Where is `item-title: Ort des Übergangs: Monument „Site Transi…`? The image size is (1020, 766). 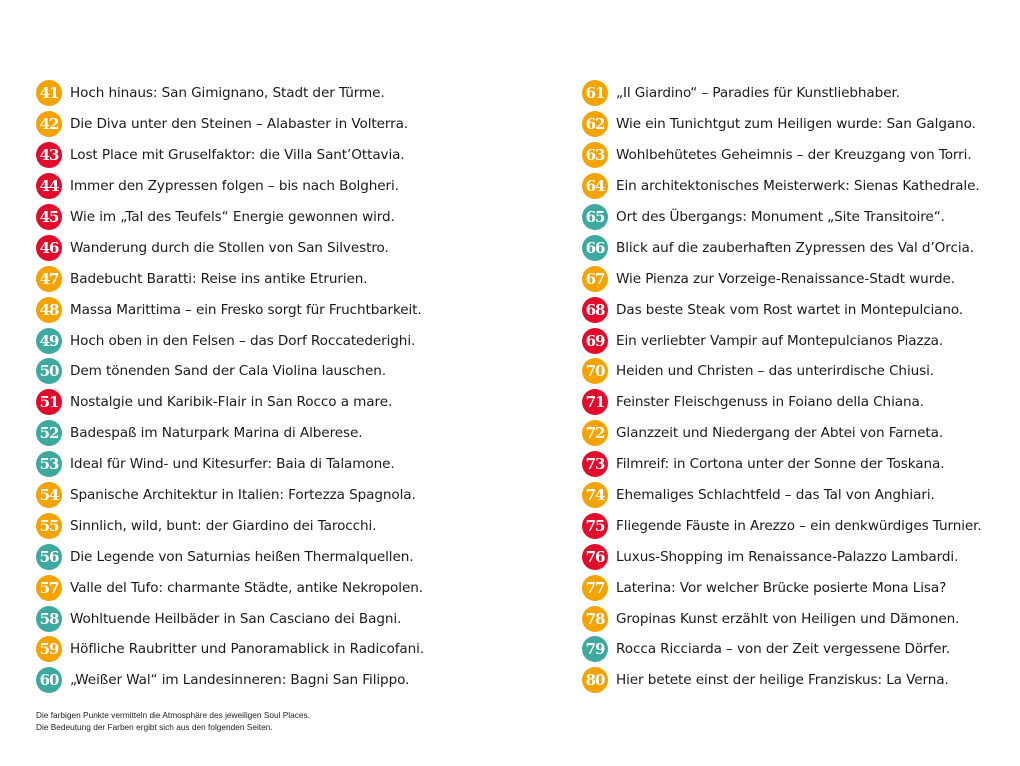 item-title: Ort des Übergangs: Monument „Site Transi… is located at coordinates (780, 217).